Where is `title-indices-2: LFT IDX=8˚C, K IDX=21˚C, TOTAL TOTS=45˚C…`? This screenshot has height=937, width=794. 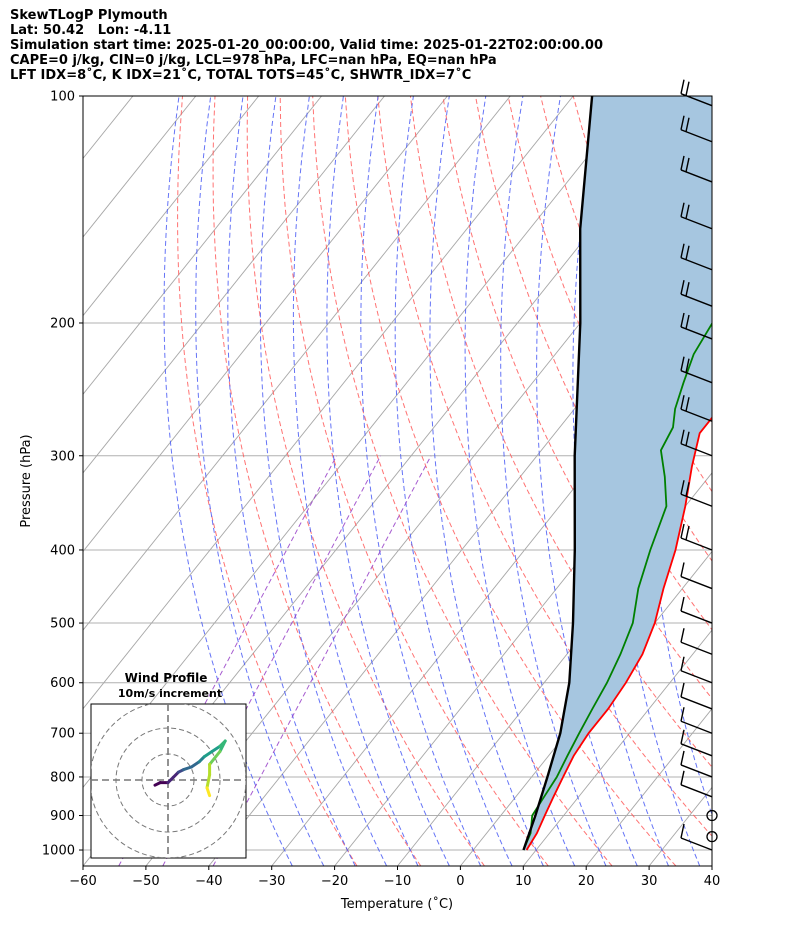
title-indices-2: LFT IDX=8˚C, K IDX=21˚C, TOTAL TOTS=45˚C… is located at coordinates (241, 75).